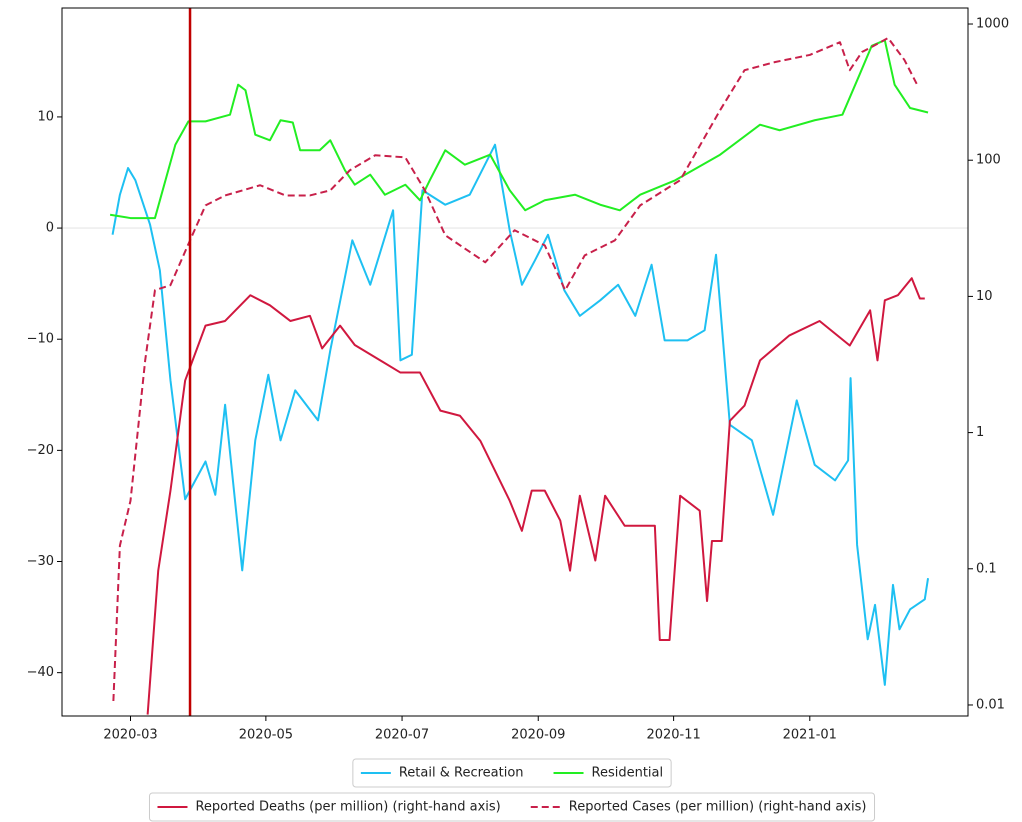 This screenshot has width=1022, height=822. What do you see at coordinates (538, 735) in the screenshot?
I see `x-tick-label: 2020-09` at bounding box center [538, 735].